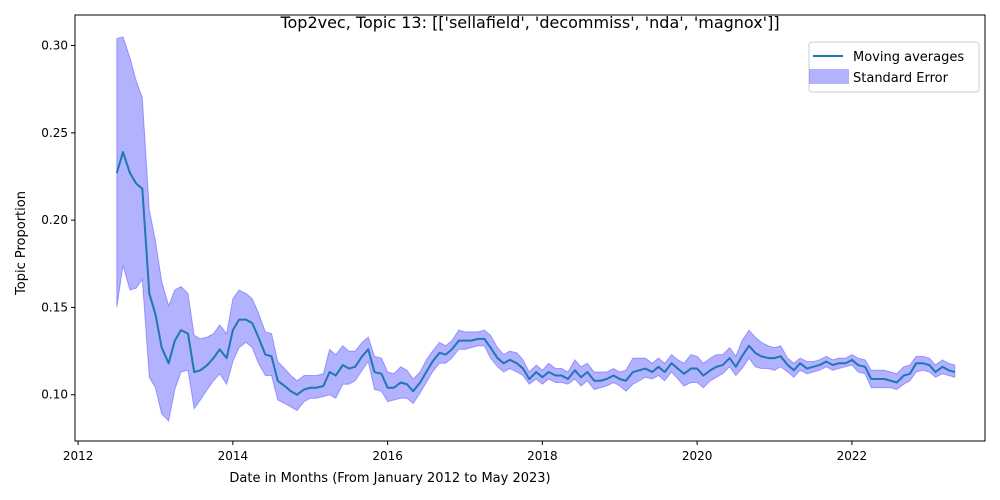 Image resolution: width=1000 pixels, height=500 pixels. I want to click on y-tick-label: 0.15, so click(54, 307).